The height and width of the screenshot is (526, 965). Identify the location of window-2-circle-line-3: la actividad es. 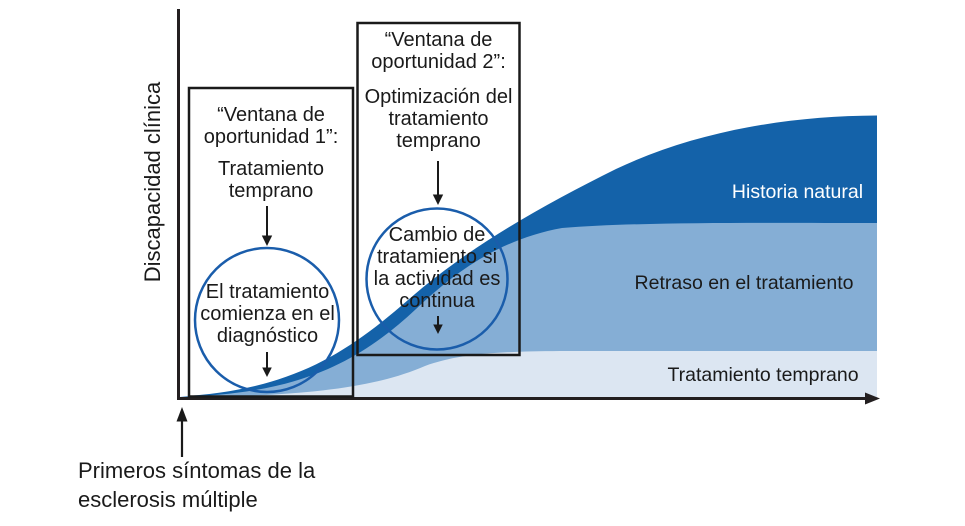
(437, 279).